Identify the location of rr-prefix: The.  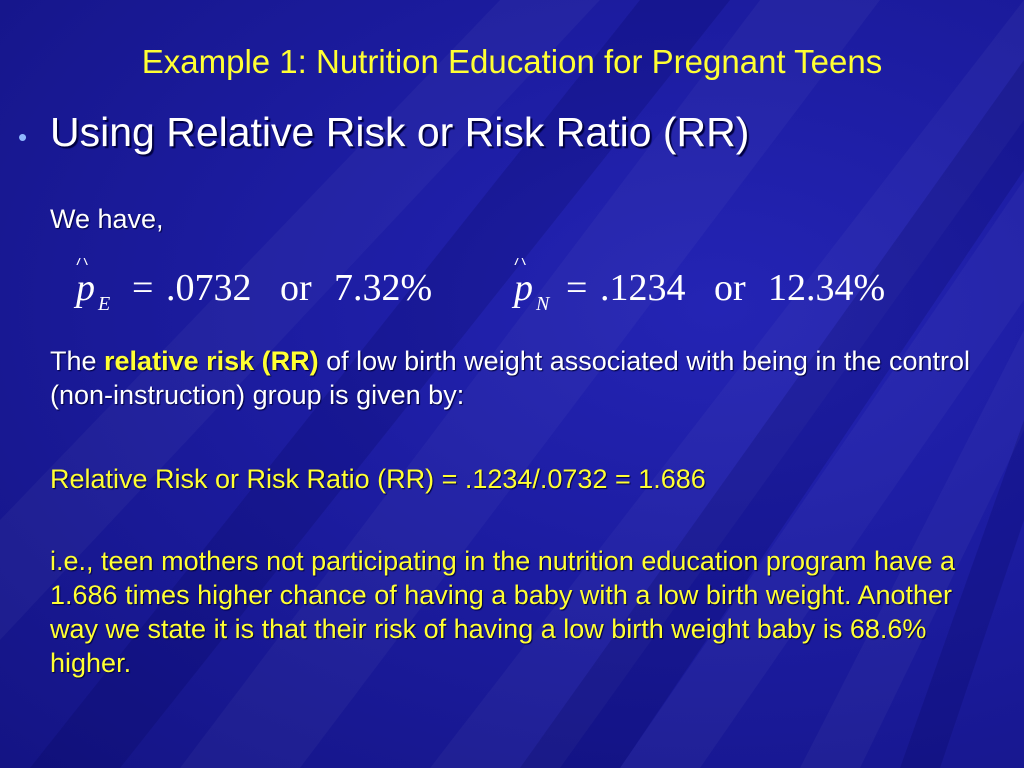
(77, 361).